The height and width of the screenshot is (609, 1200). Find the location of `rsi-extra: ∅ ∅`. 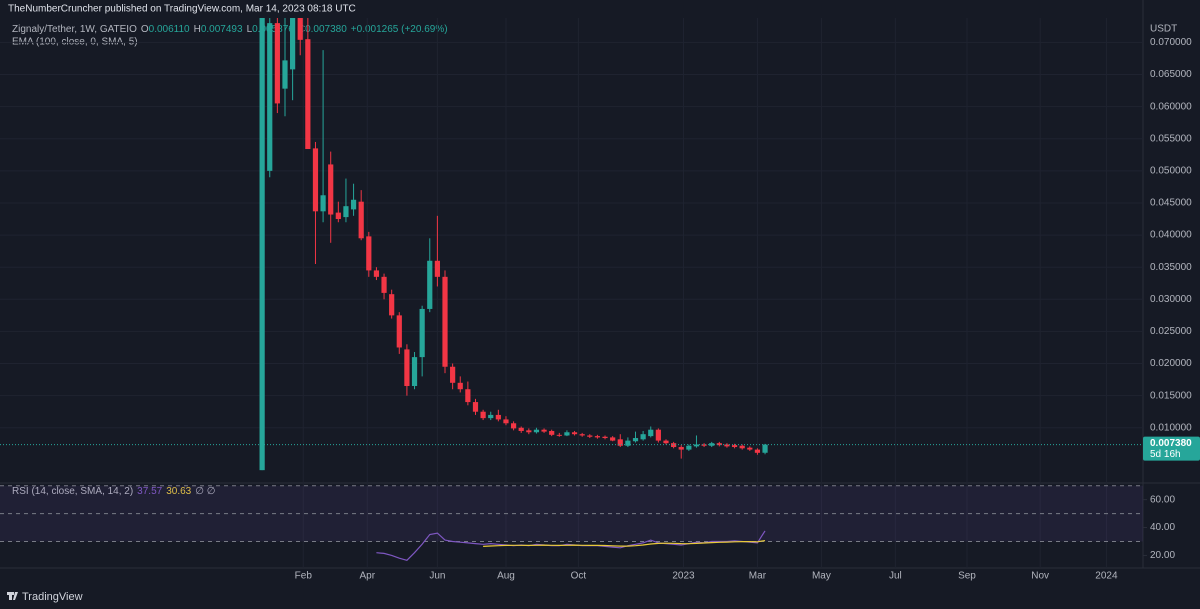

rsi-extra: ∅ ∅ is located at coordinates (205, 491).